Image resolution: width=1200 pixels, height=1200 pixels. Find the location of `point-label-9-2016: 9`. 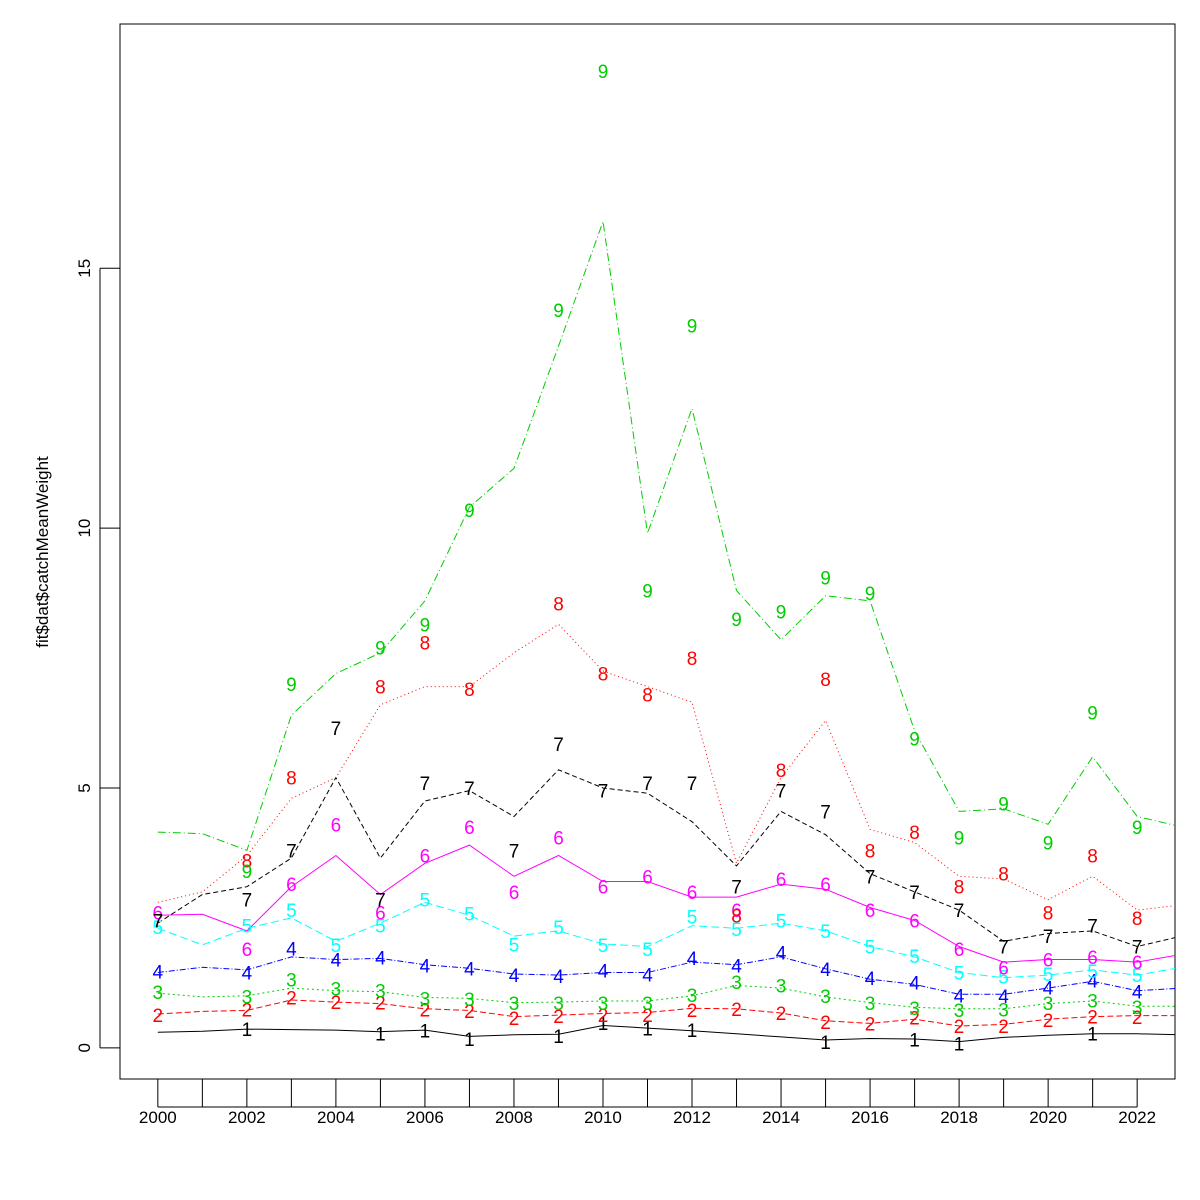

point-label-9-2016: 9 is located at coordinates (870, 594).